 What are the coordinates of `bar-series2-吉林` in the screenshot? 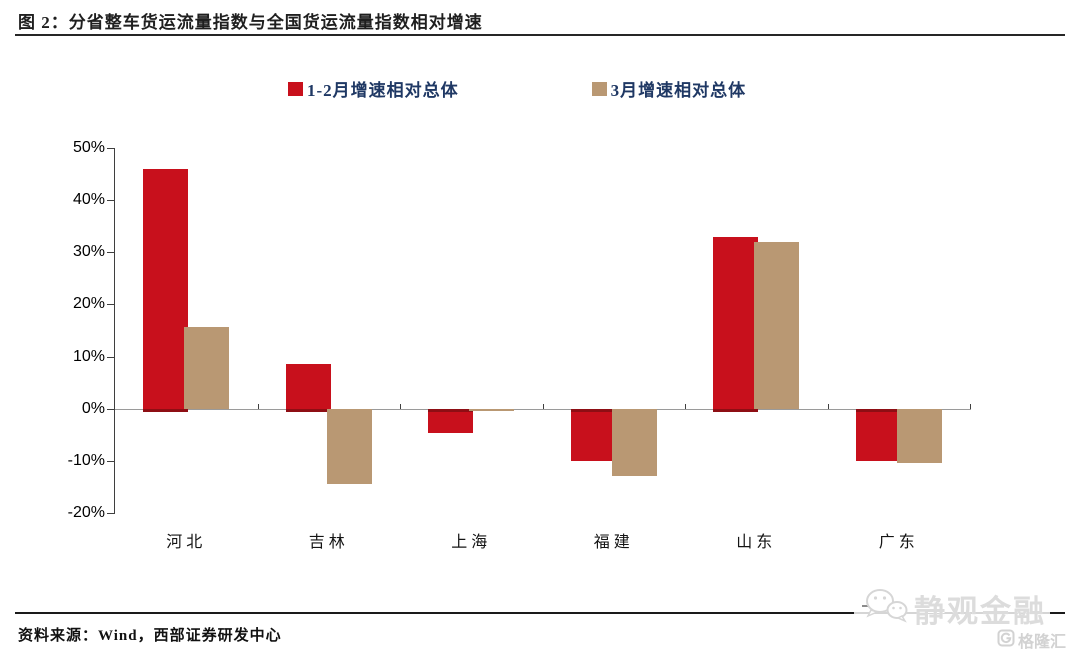 It's located at (349, 446).